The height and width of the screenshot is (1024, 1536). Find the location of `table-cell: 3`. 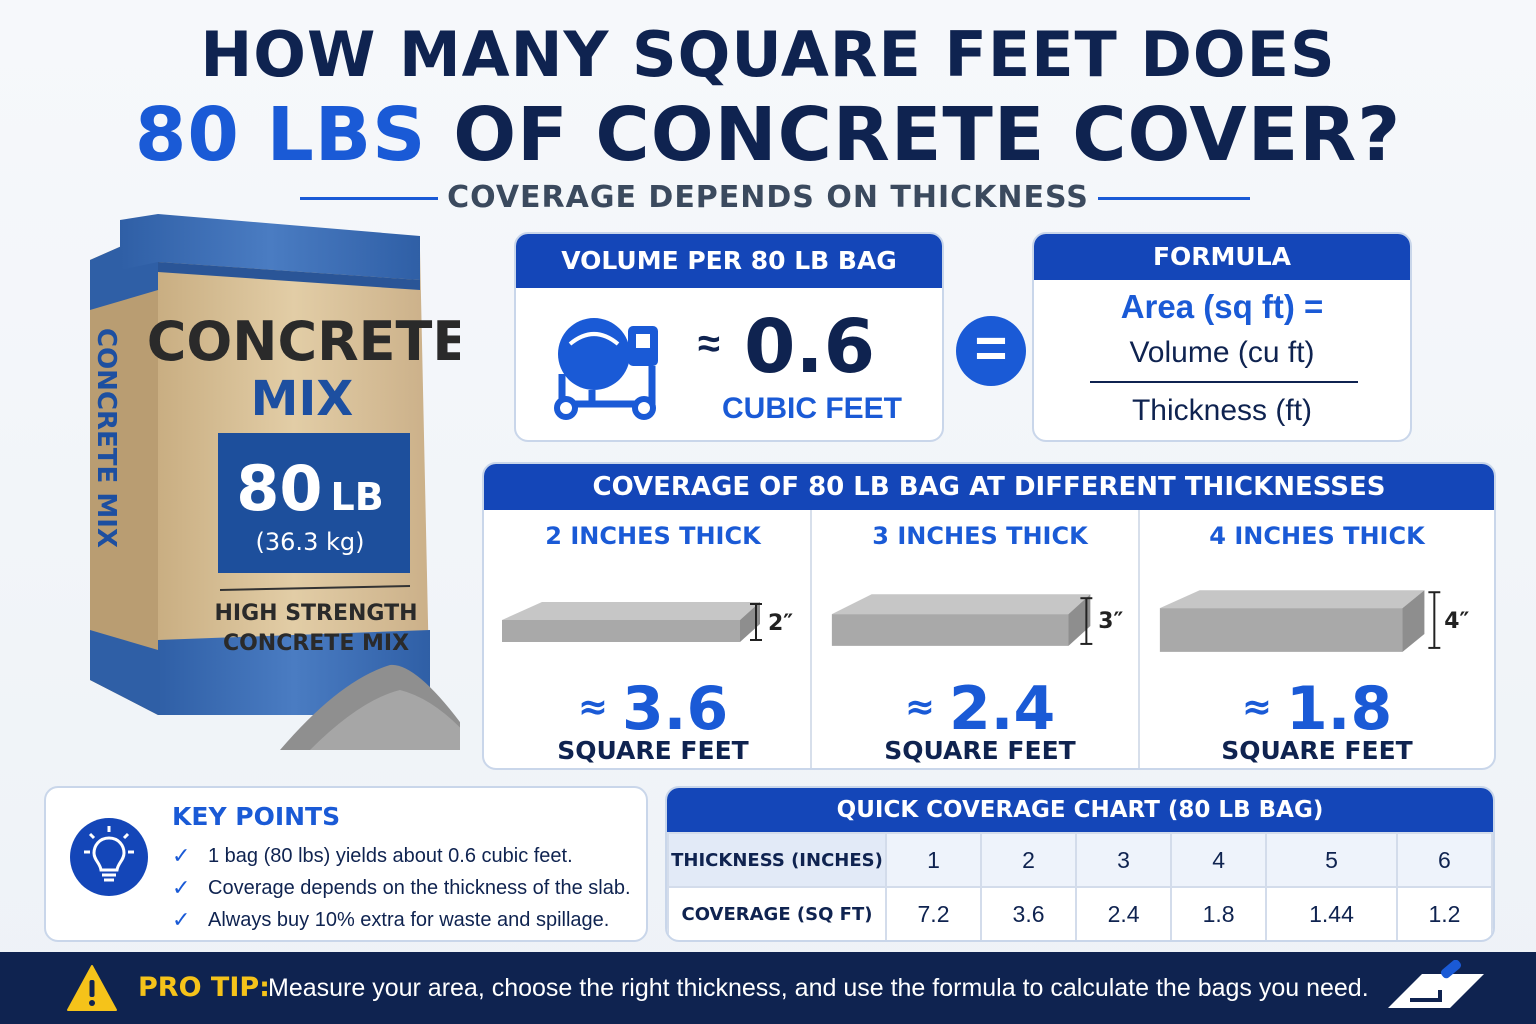

table-cell: 3 is located at coordinates (1124, 860).